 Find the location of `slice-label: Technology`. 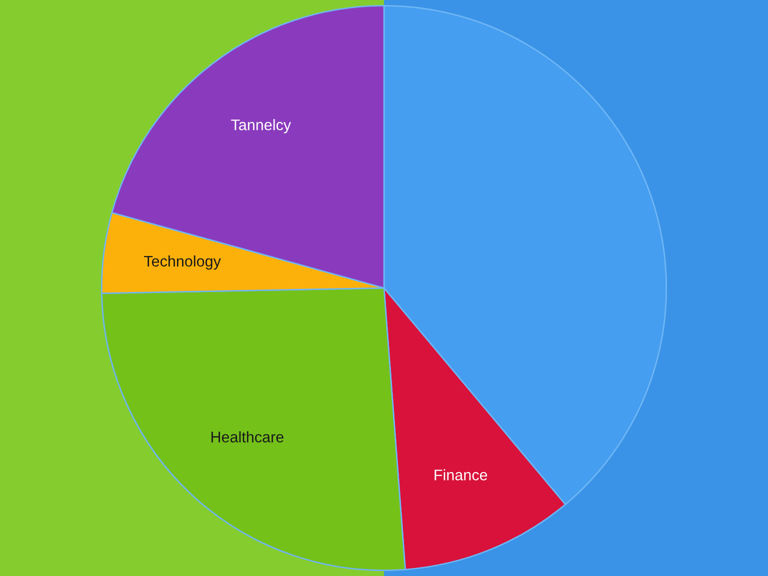

slice-label: Technology is located at coordinates (182, 262).